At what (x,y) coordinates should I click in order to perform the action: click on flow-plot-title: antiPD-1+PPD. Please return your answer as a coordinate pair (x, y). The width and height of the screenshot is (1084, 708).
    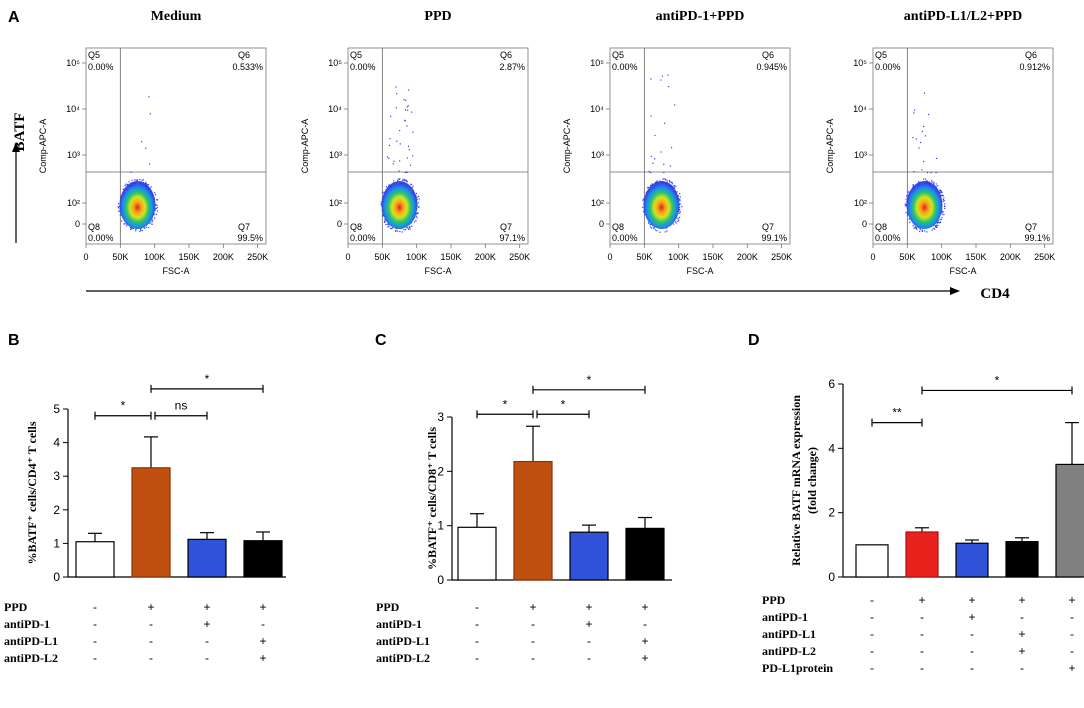
    Looking at the image, I should click on (700, 16).